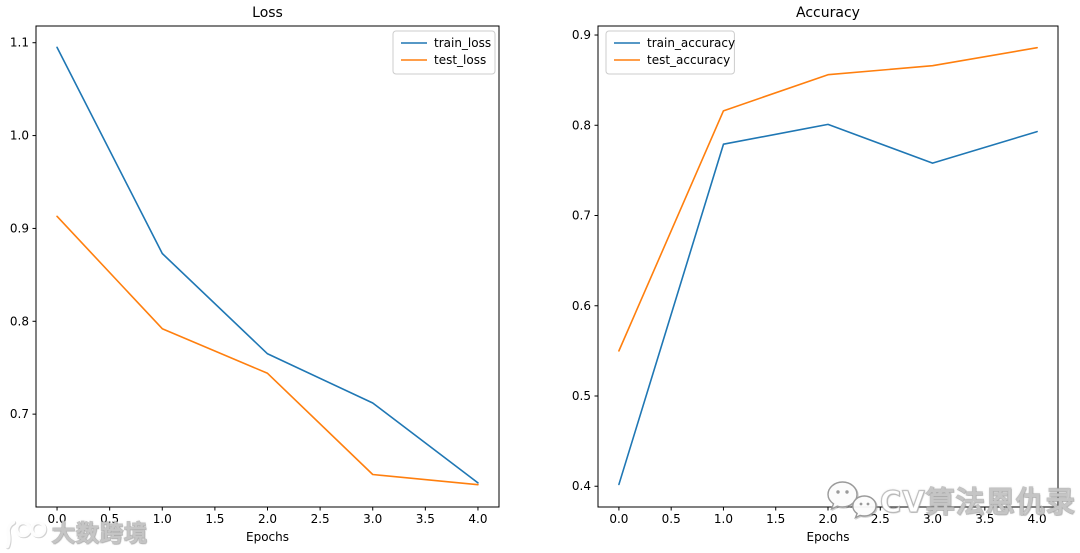 This screenshot has width=1080, height=553. What do you see at coordinates (828, 13) in the screenshot?
I see `chart-title: Accuracy` at bounding box center [828, 13].